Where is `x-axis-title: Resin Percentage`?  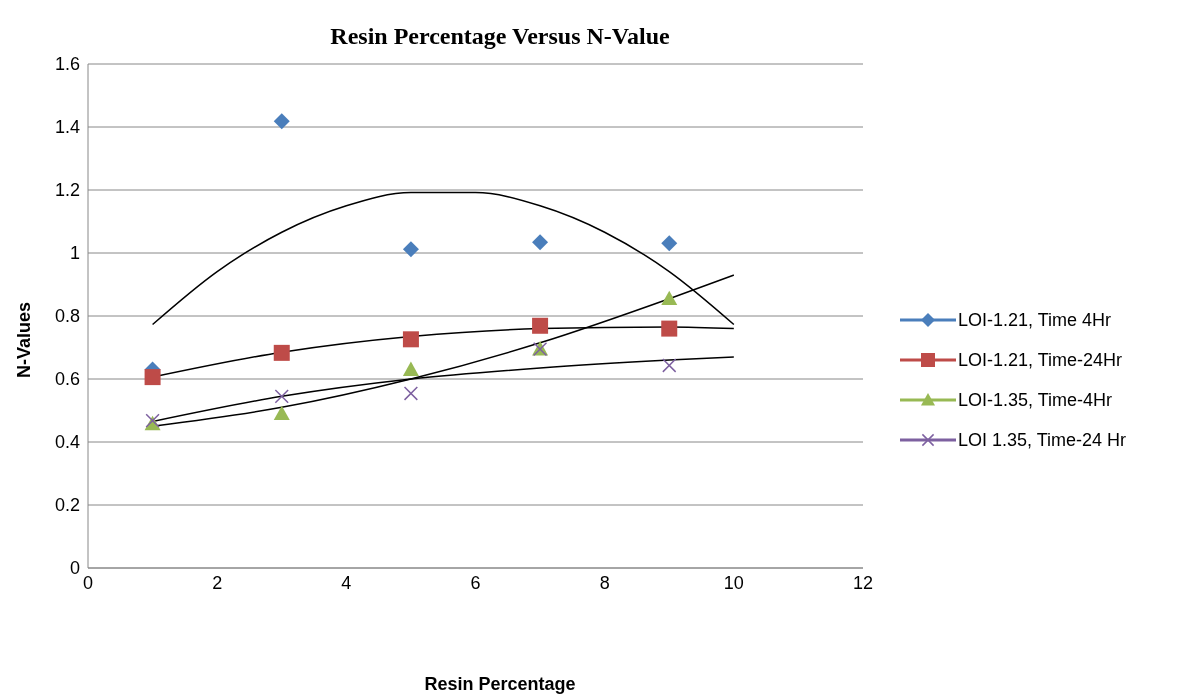
x-axis-title: Resin Percentage is located at coordinates (500, 684).